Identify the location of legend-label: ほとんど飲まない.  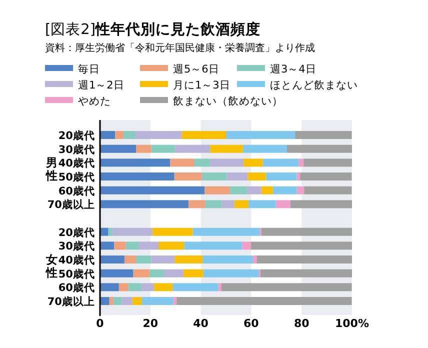
(314, 86).